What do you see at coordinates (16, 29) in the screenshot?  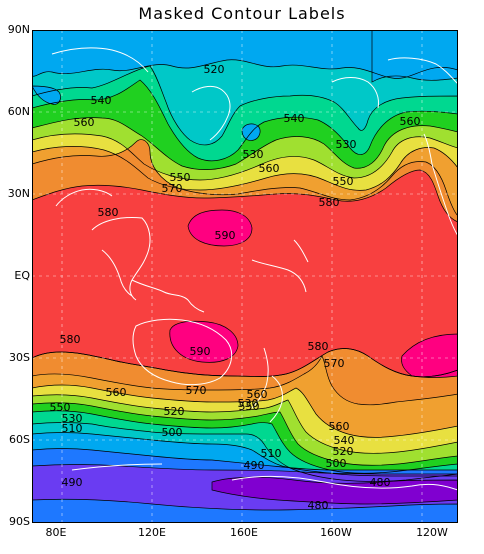 I see `y-tick-label: 90N` at bounding box center [16, 29].